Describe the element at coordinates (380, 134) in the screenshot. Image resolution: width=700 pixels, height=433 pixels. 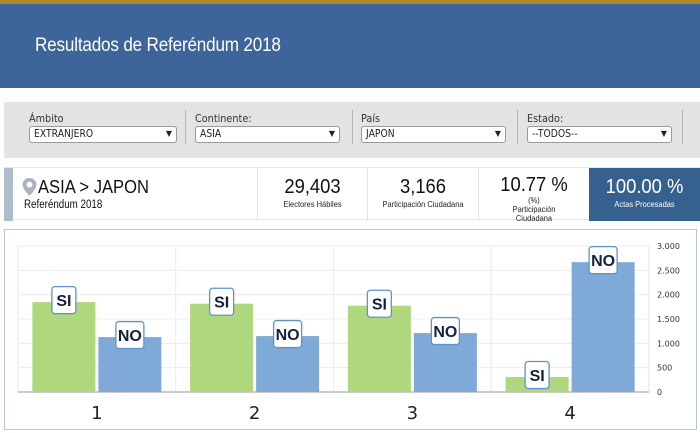
I see `pais-select-value: JAPON` at that location.